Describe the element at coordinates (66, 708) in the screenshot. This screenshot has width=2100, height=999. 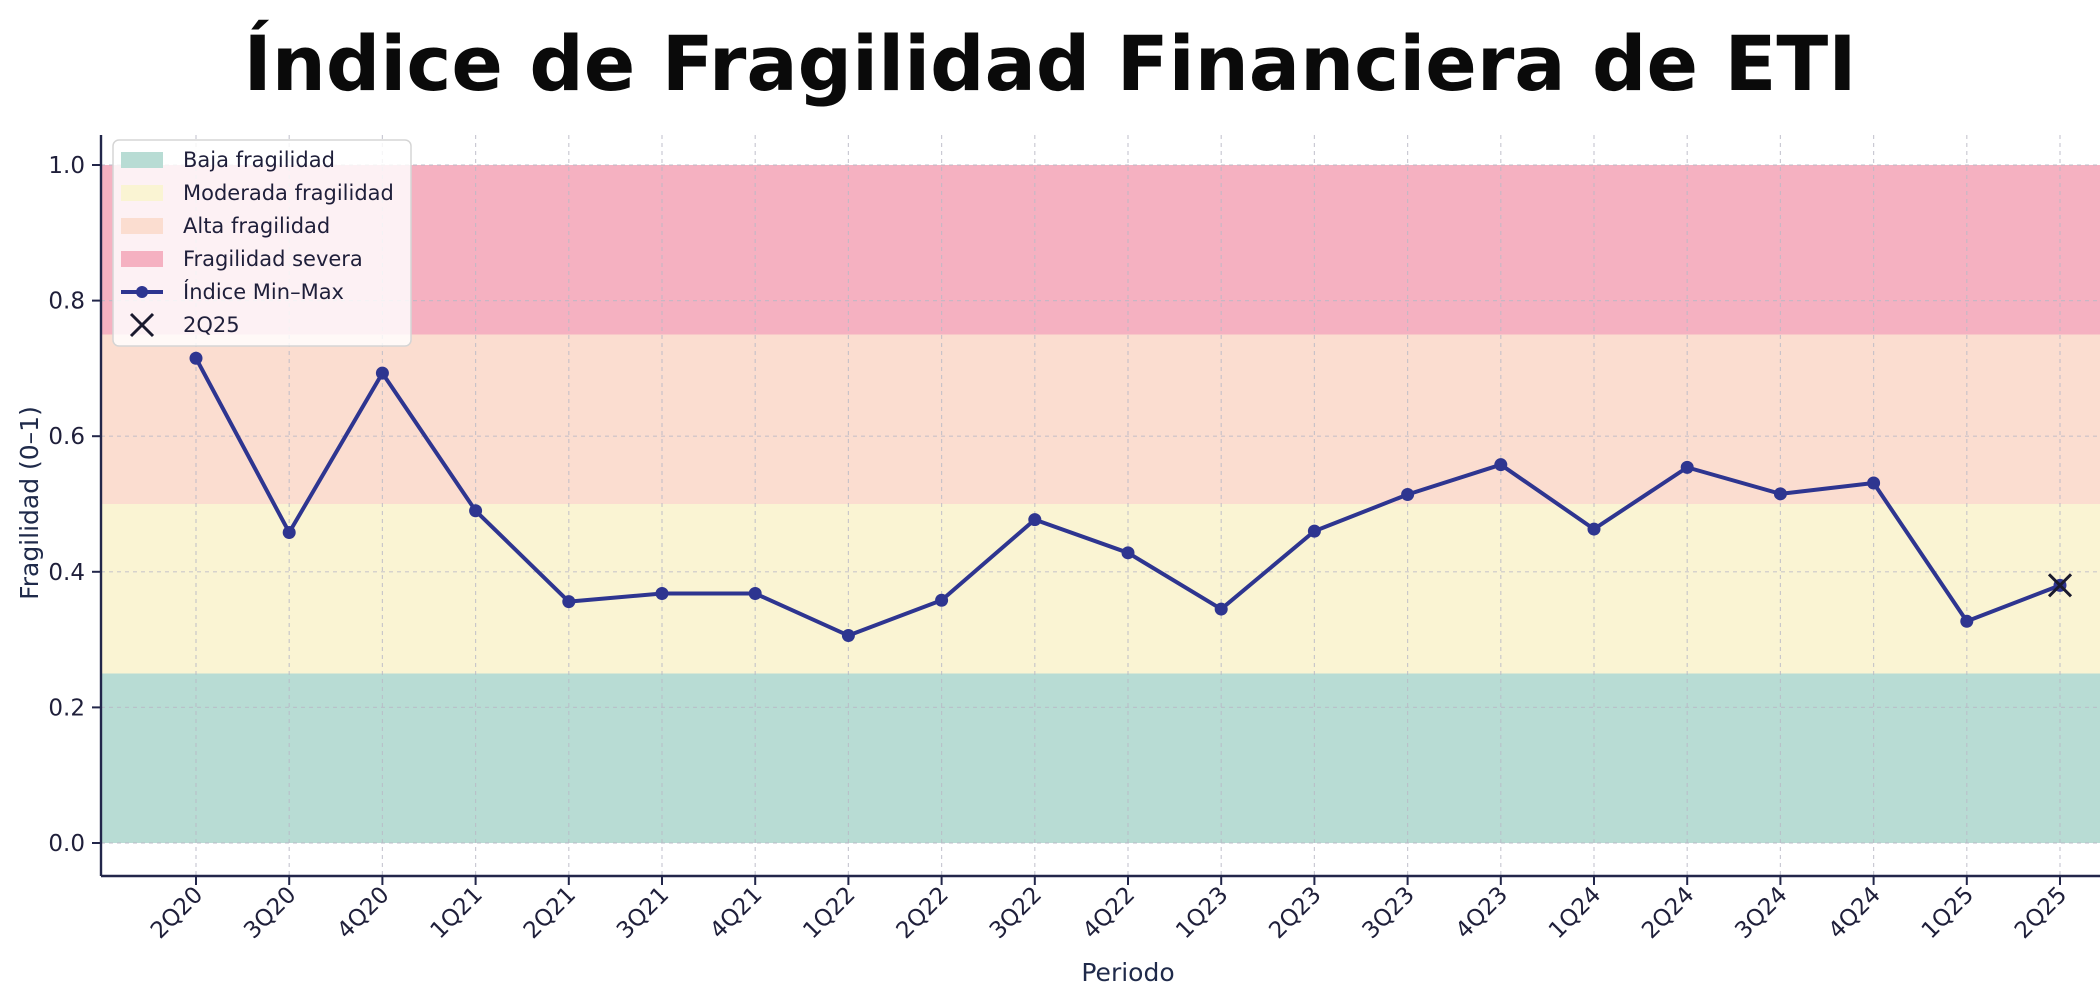
I see `y-tick-label: 0.2` at that location.